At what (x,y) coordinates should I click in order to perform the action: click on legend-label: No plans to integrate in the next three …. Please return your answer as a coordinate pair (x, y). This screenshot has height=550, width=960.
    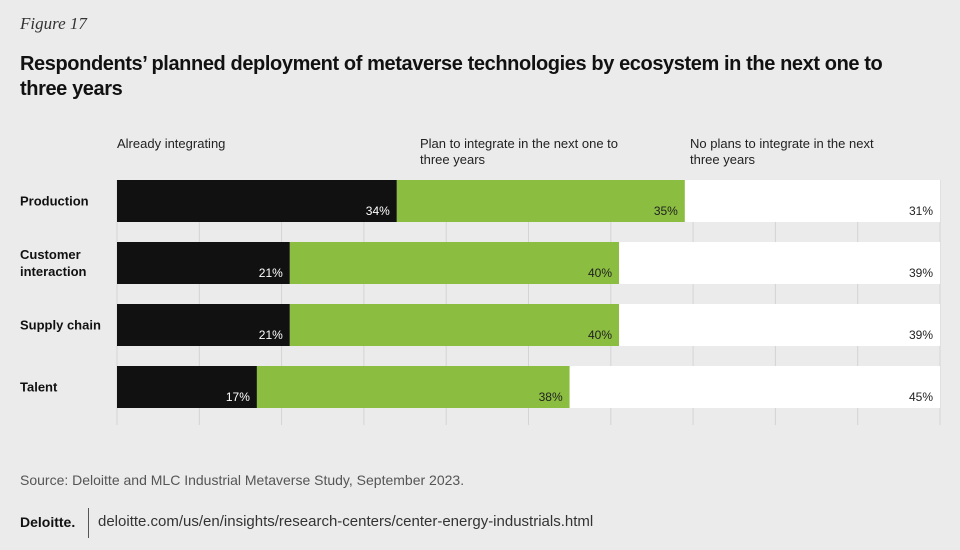
    Looking at the image, I should click on (782, 151).